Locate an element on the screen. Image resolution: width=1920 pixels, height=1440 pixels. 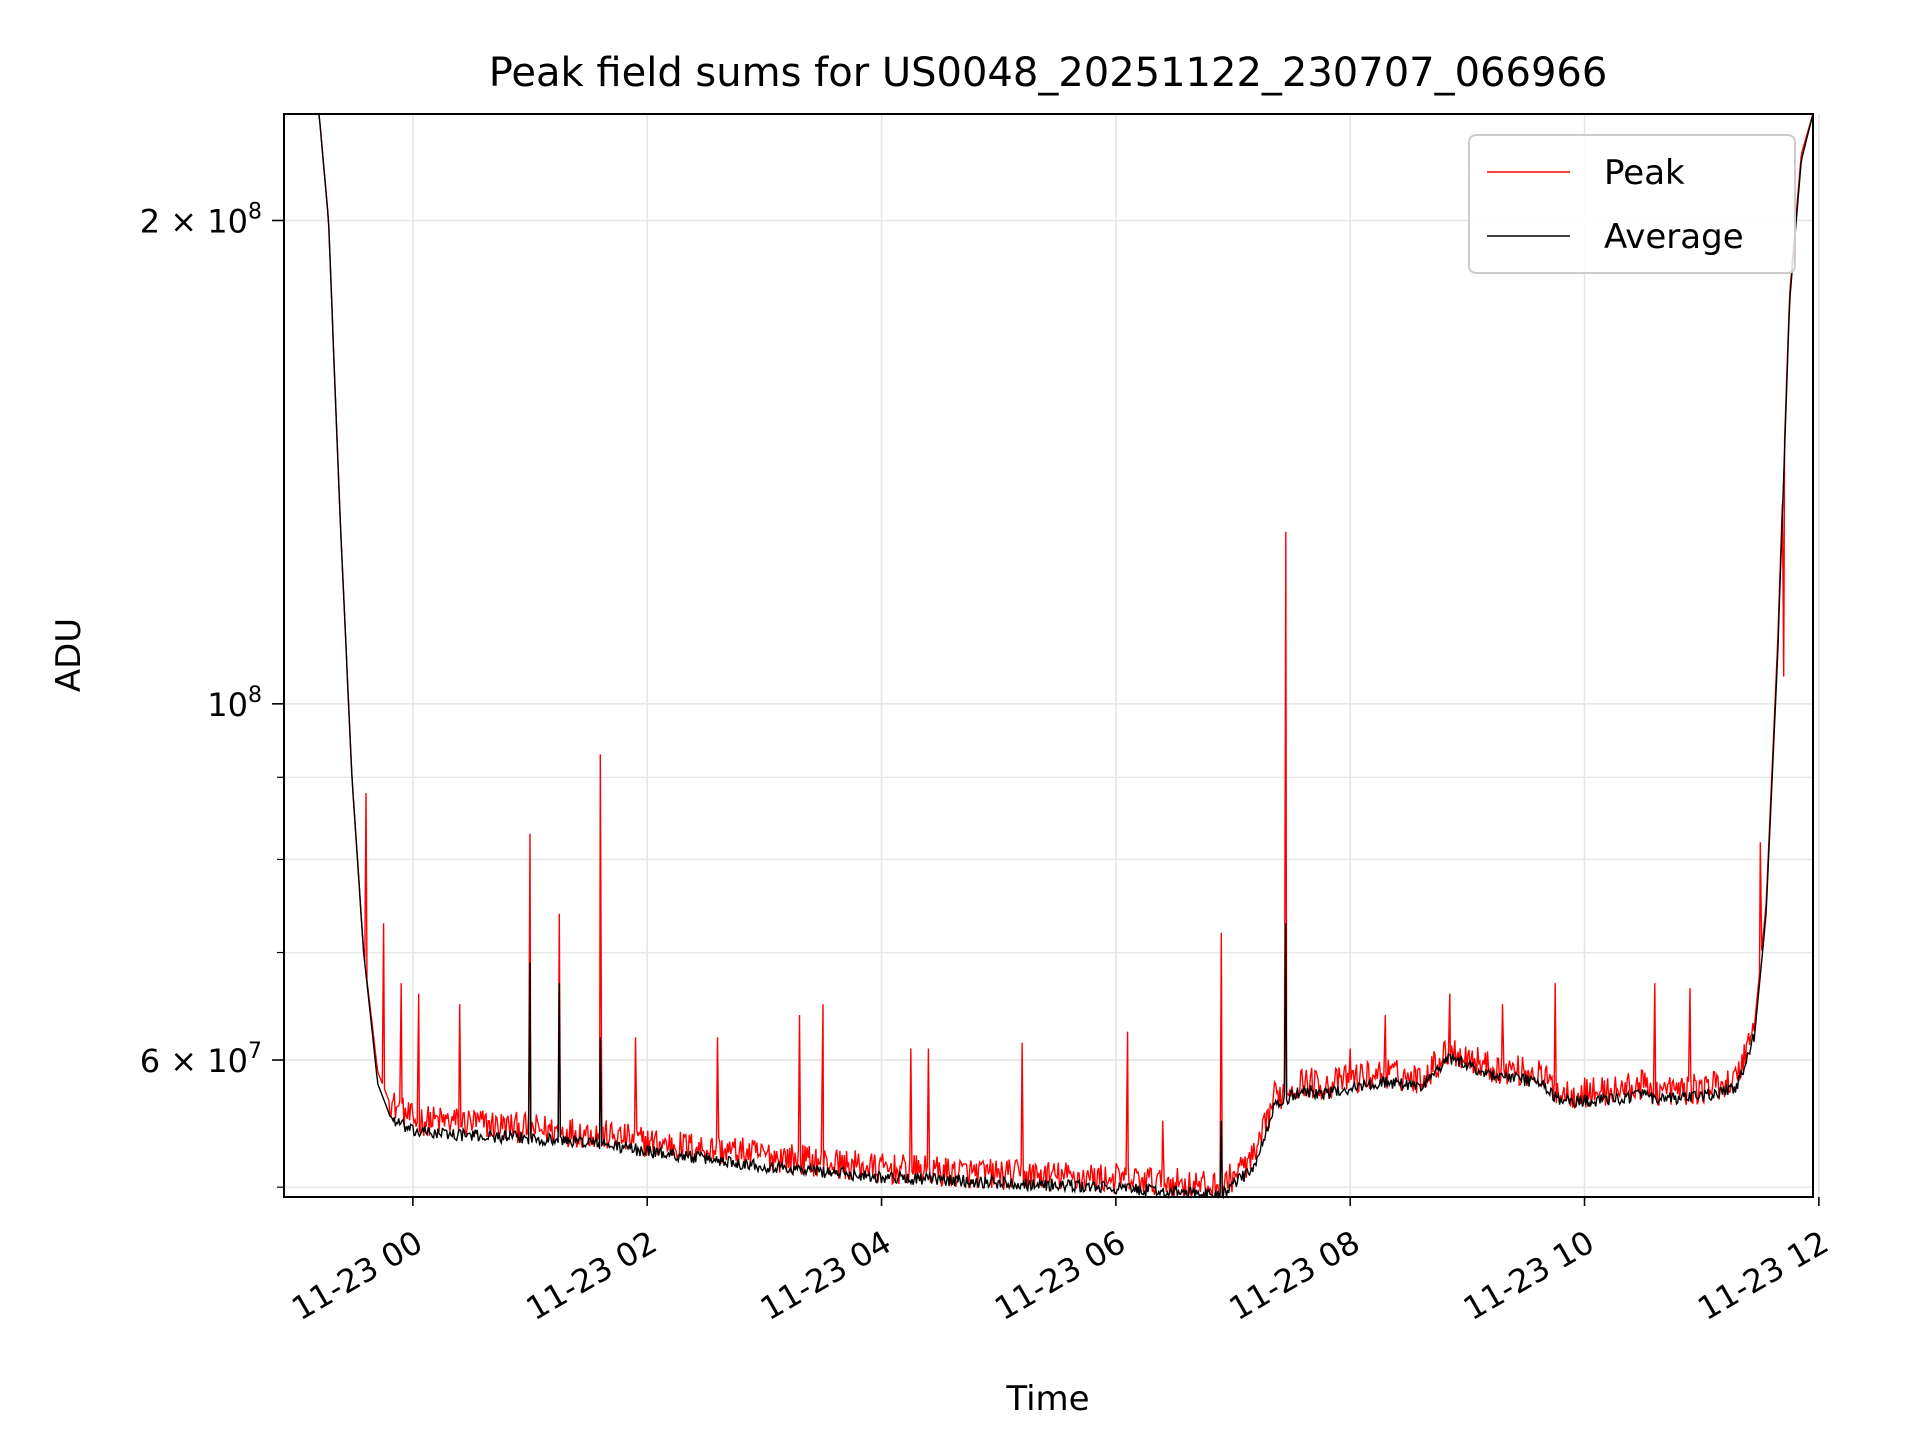
legend: Peak Average is located at coordinates (1632, 204).